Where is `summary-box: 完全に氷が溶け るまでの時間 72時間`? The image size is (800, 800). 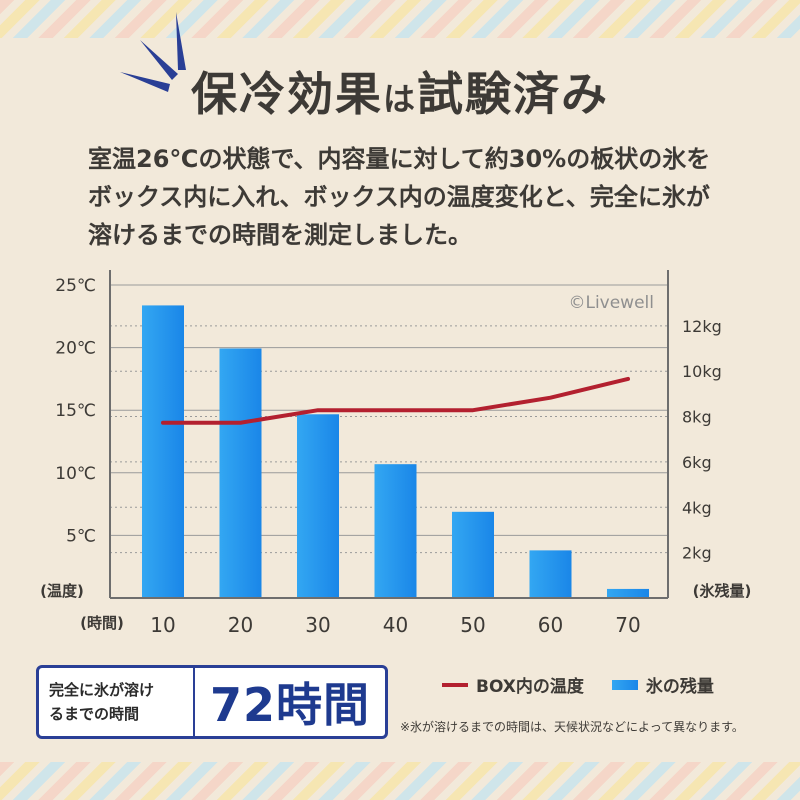 summary-box: 完全に氷が溶け るまでの時間 72時間 is located at coordinates (212, 702).